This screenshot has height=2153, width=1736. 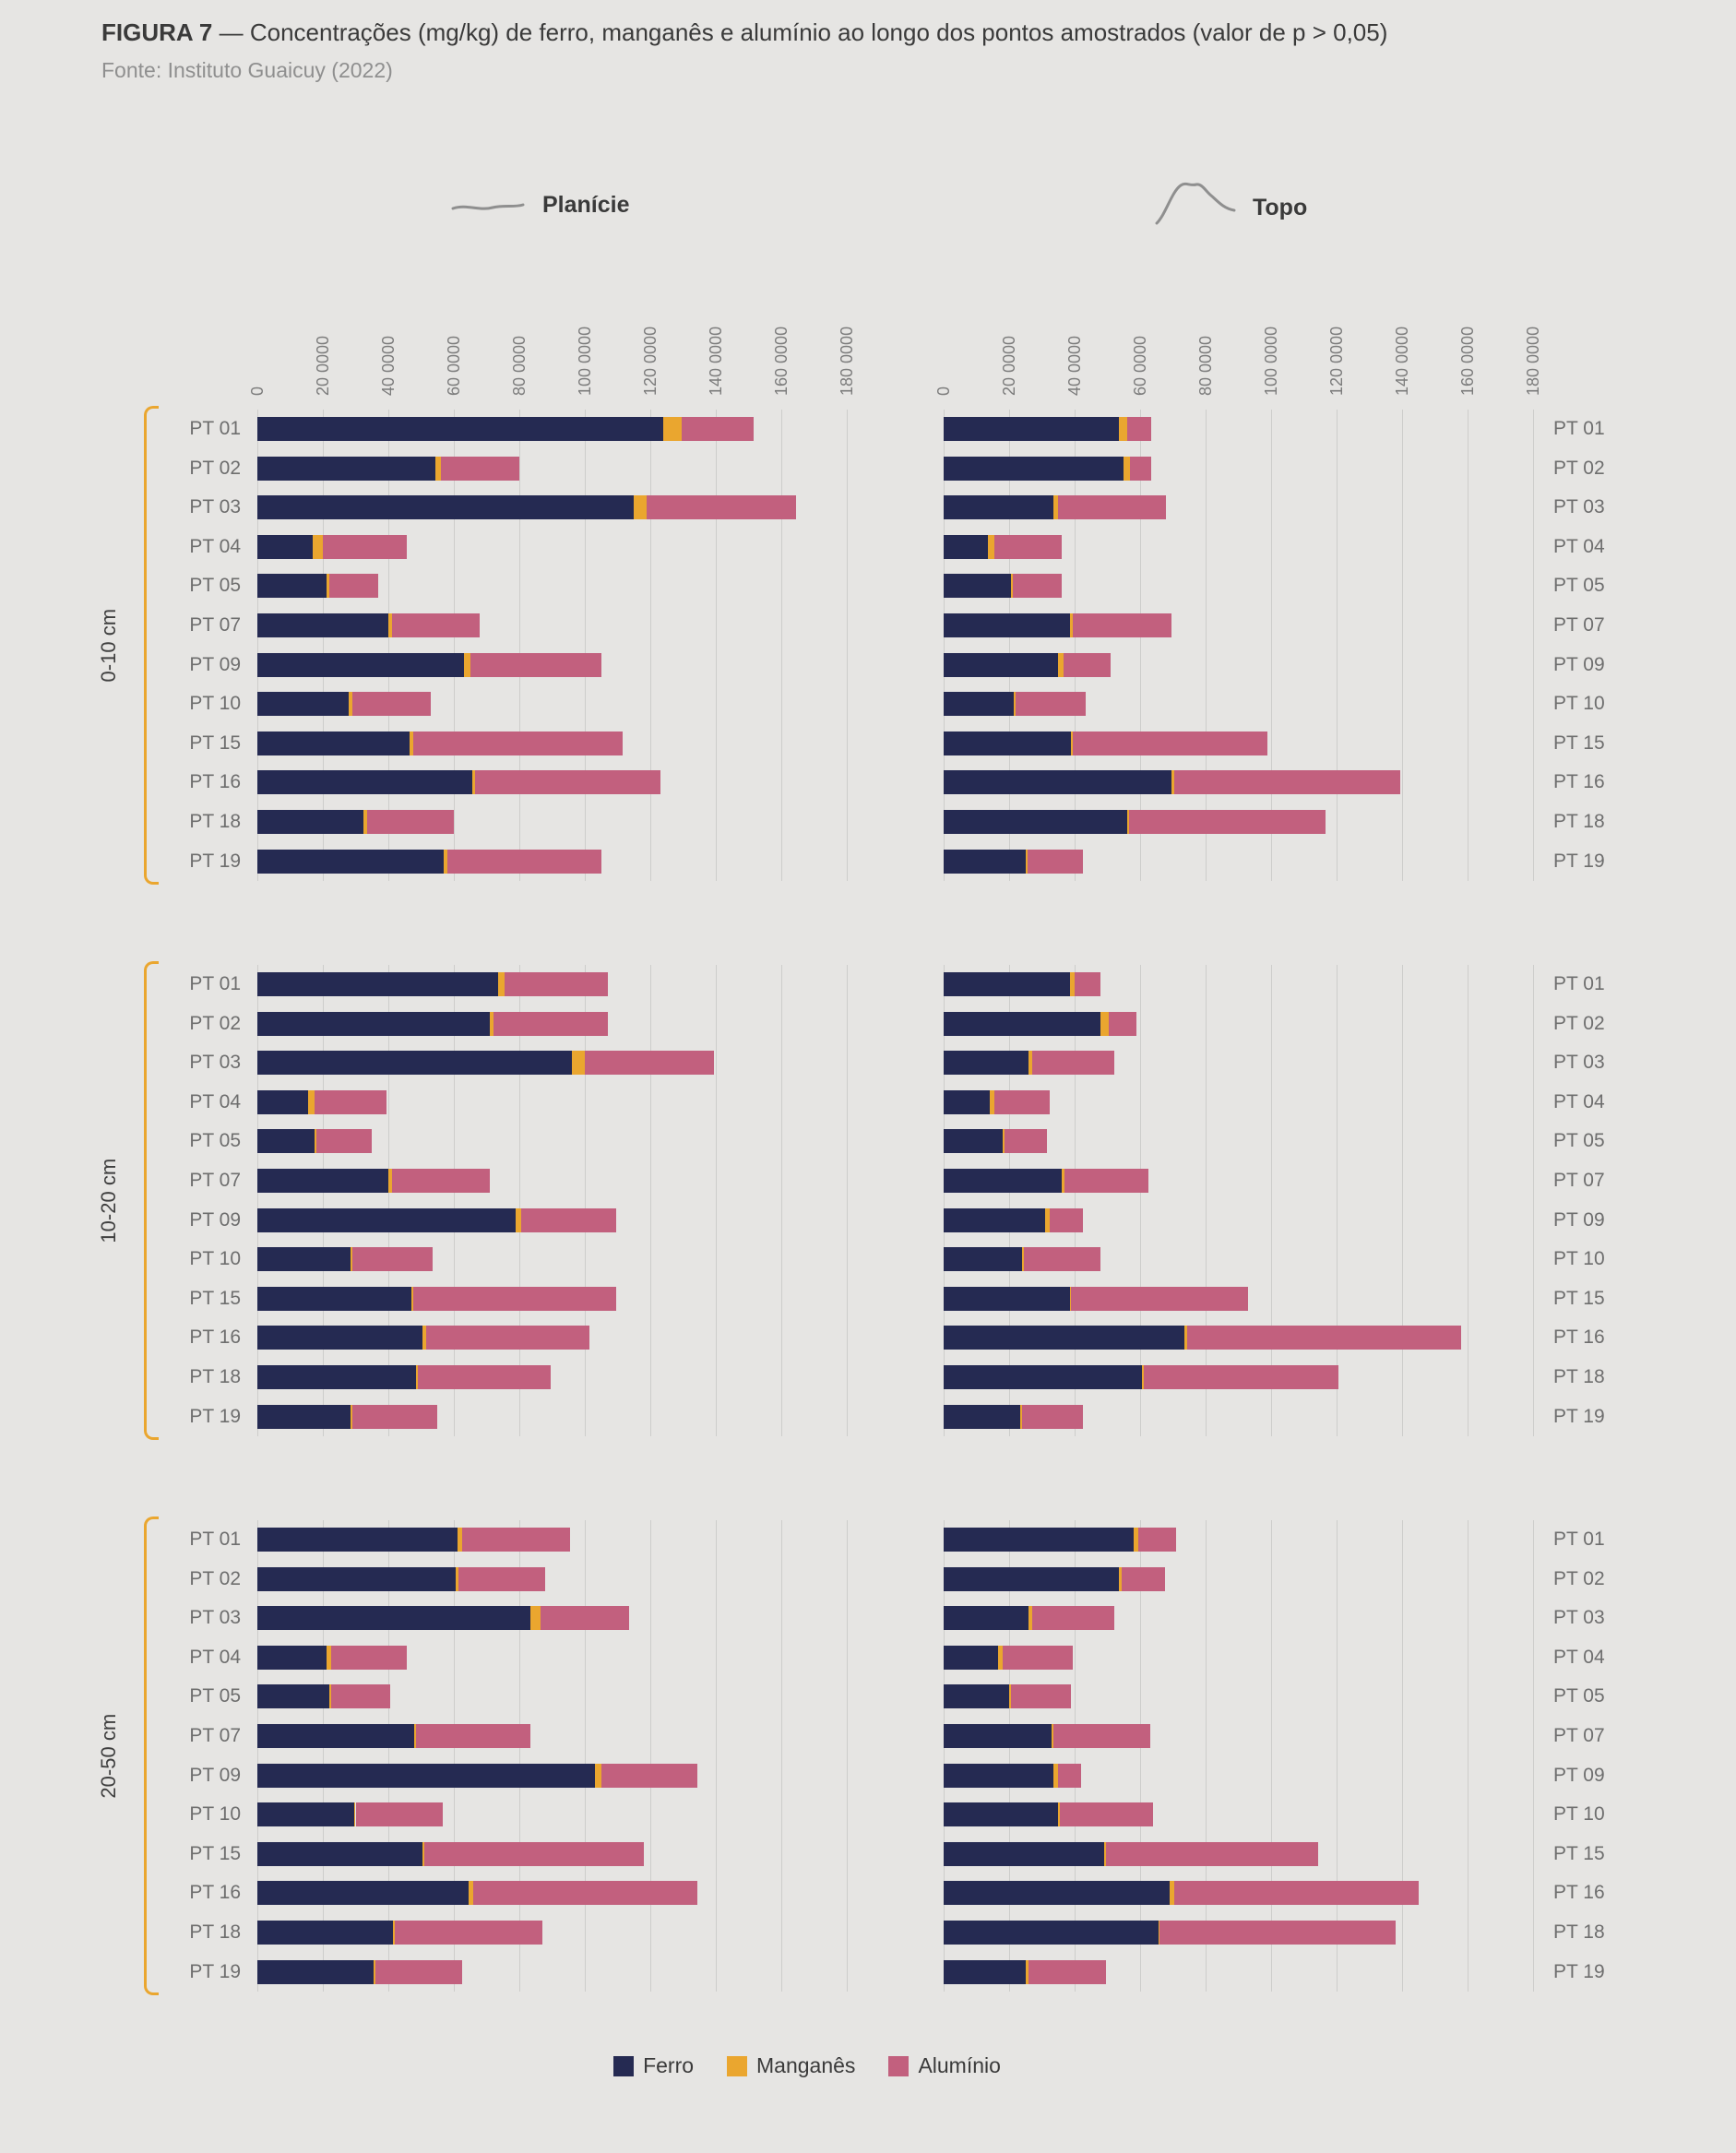 What do you see at coordinates (899, 2065) in the screenshot?
I see `legend-swatch-aluminio` at bounding box center [899, 2065].